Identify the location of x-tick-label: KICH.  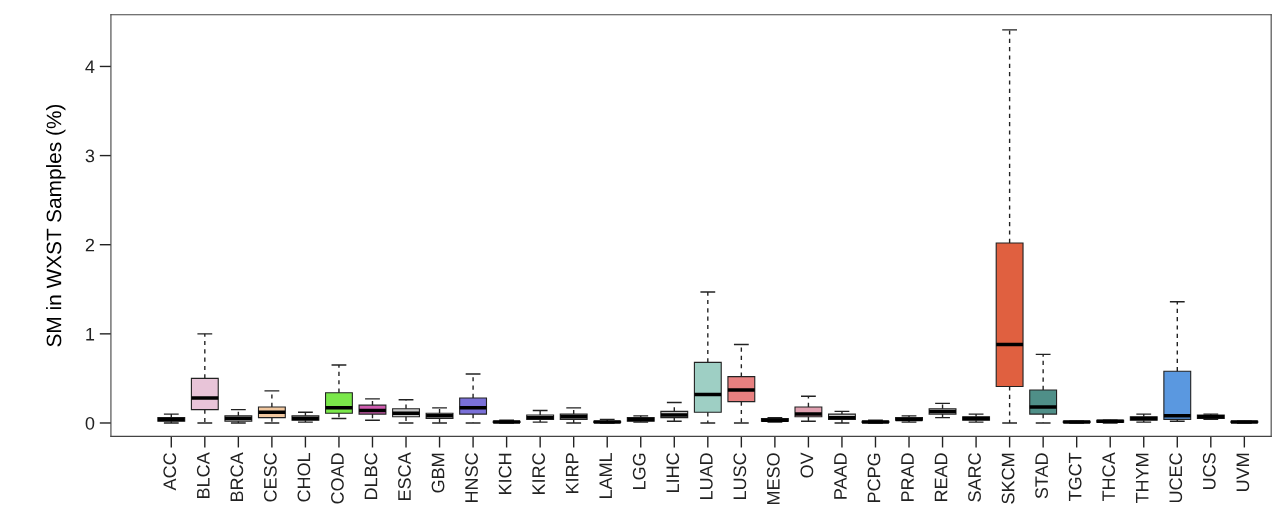
(505, 473).